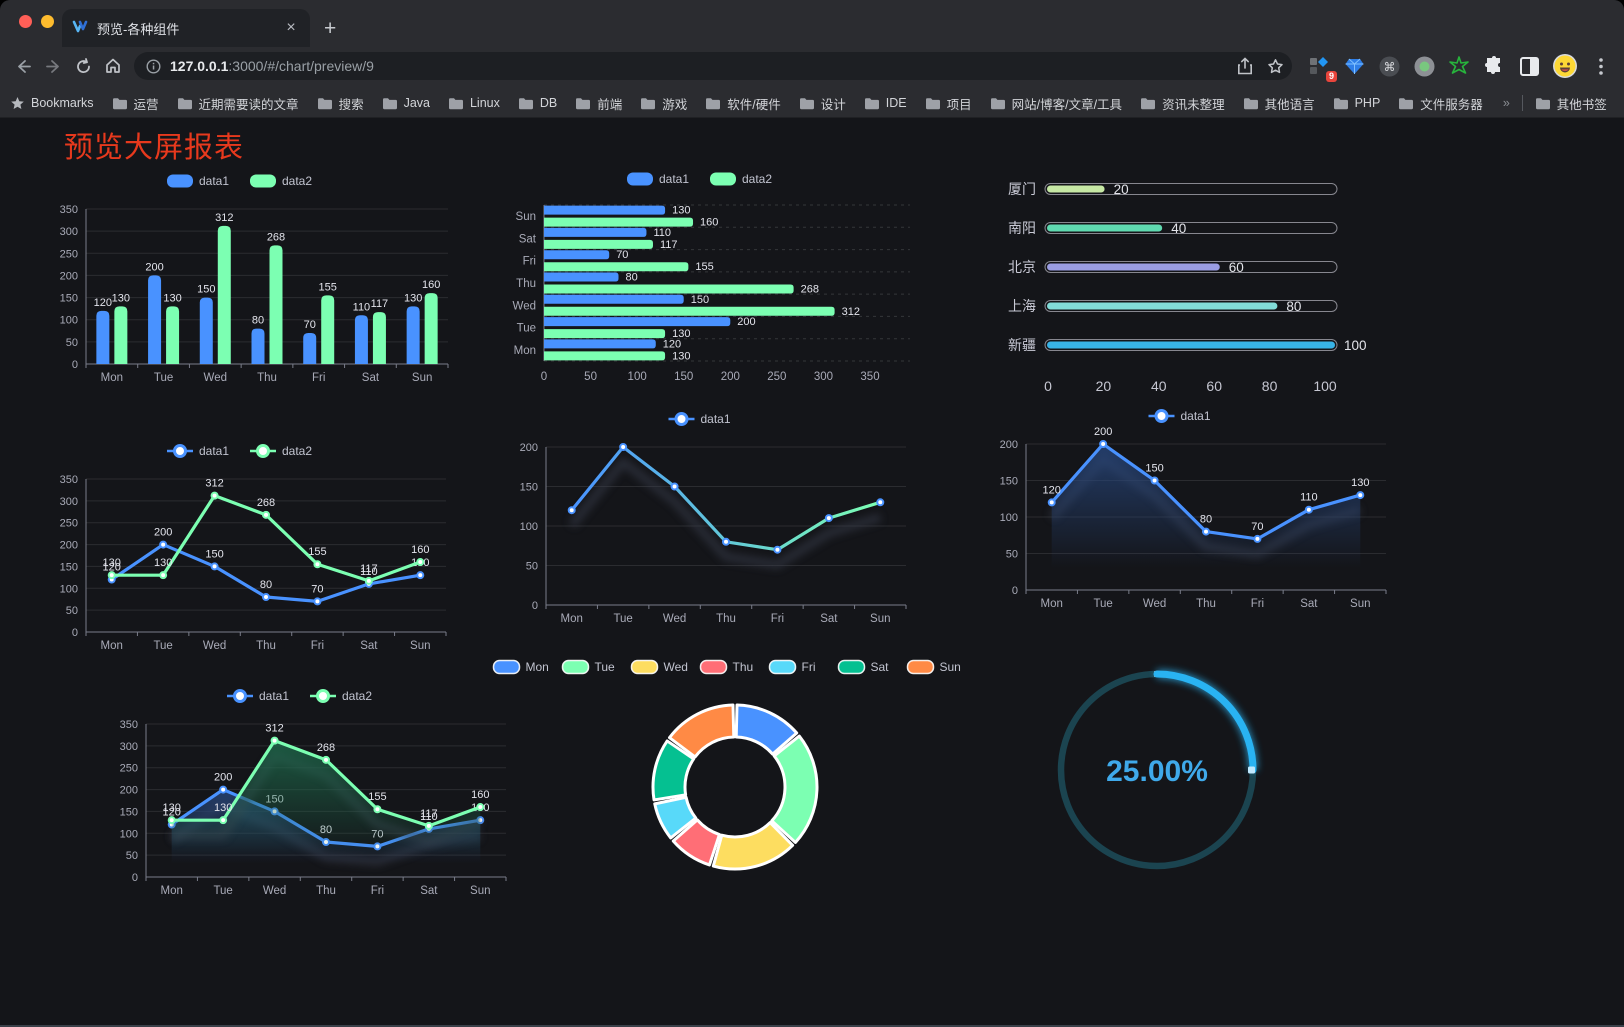 This screenshot has height=1027, width=1624. I want to click on new-tab-button: +, so click(330, 28).